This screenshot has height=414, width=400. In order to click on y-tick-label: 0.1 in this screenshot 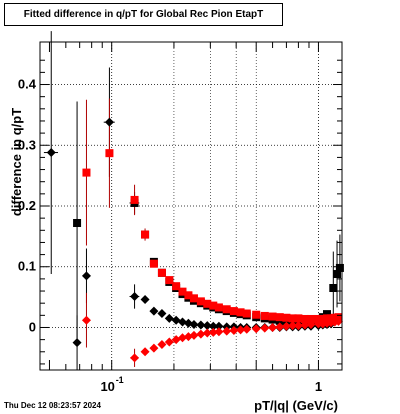, I will do `click(27, 266)`.